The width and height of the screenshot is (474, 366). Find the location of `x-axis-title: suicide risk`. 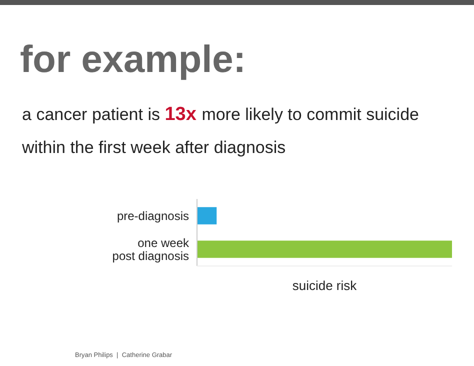

x-axis-title: suicide risk is located at coordinates (325, 285).